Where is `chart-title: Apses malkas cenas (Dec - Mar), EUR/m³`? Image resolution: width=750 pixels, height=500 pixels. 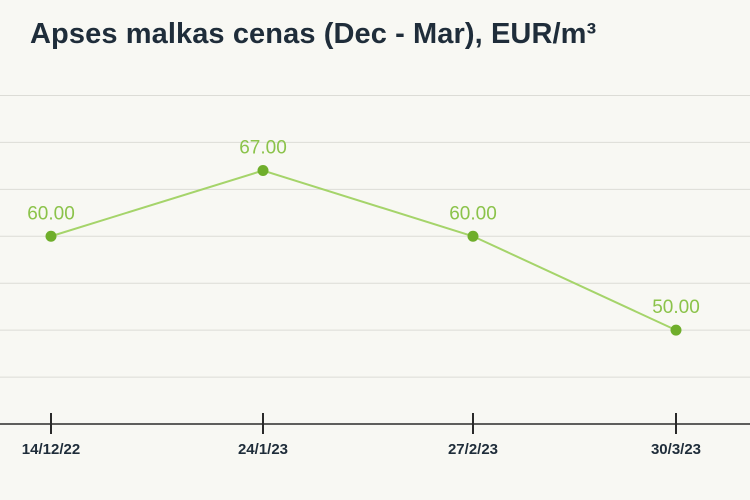
chart-title: Apses malkas cenas (Dec - Mar), EUR/m³ is located at coordinates (313, 34).